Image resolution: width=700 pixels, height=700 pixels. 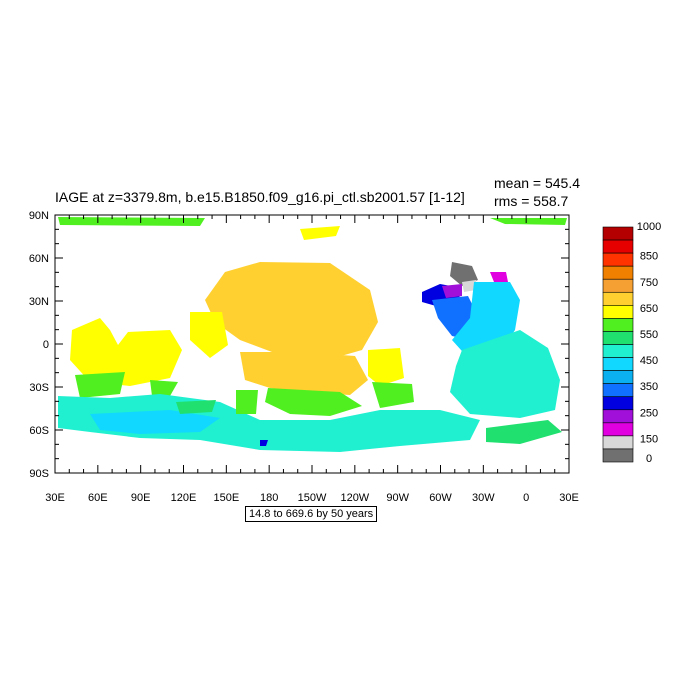 I want to click on field-indian-yellow, so click(x=126, y=352).